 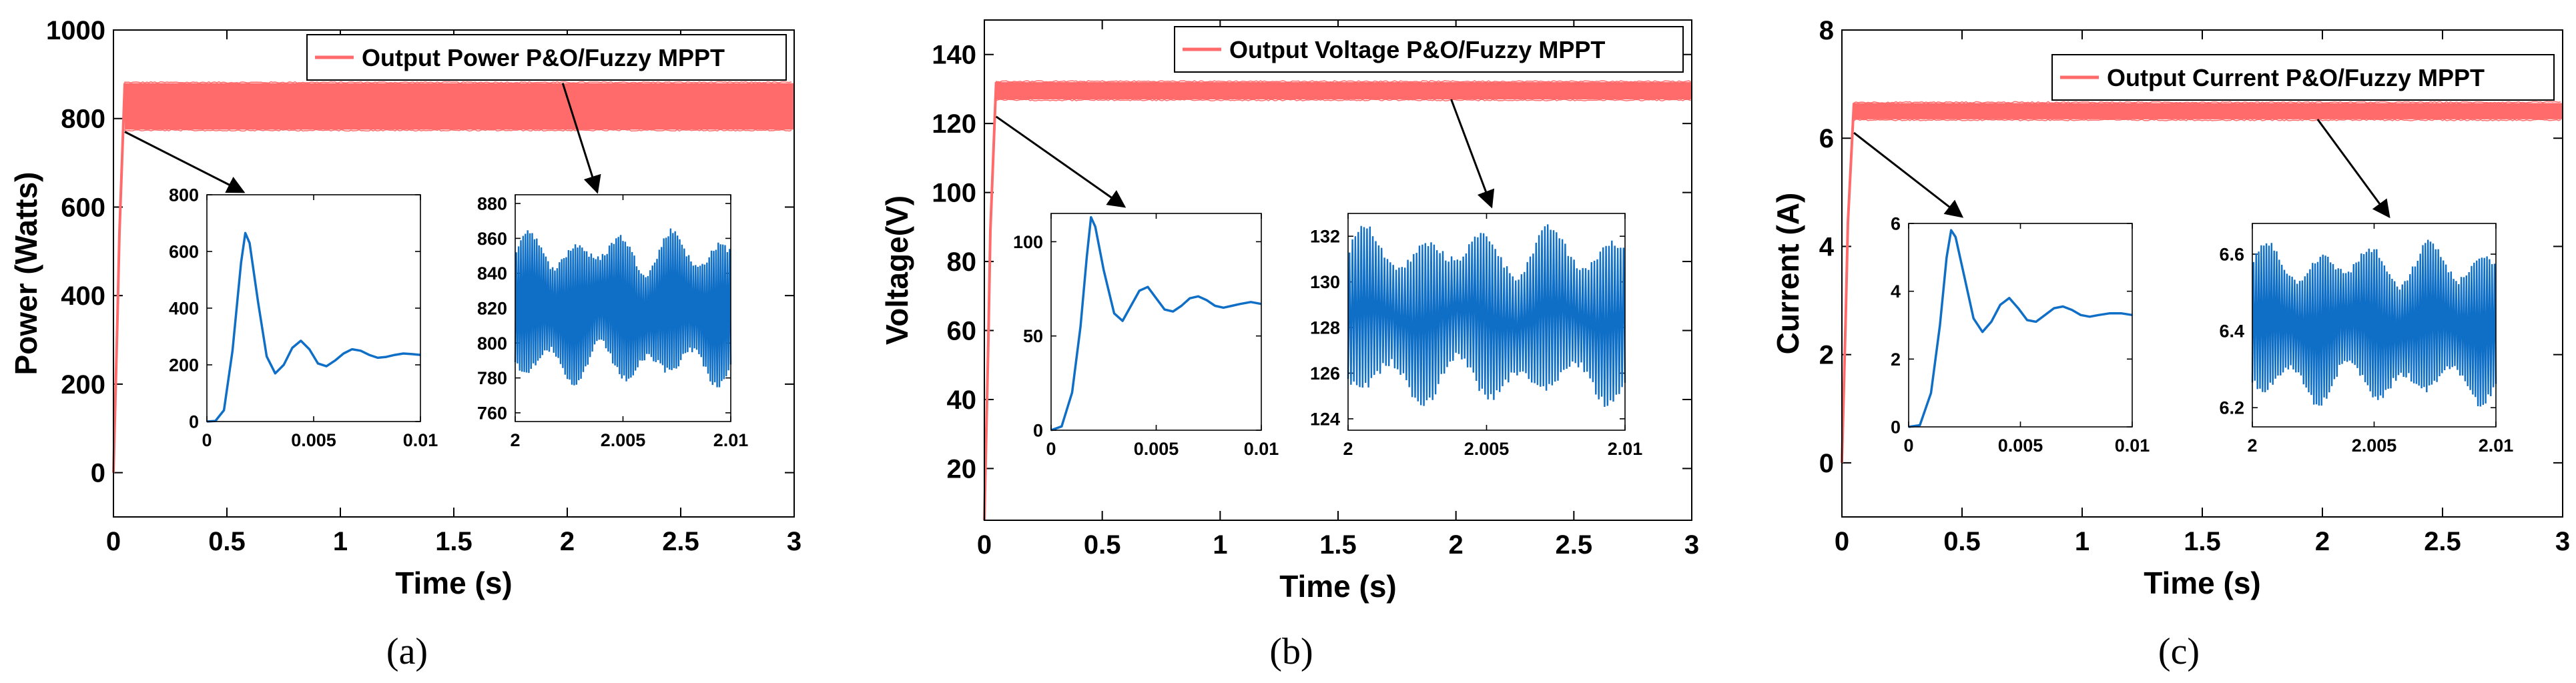 What do you see at coordinates (1343, 81) in the screenshot?
I see `series-band-top-edge` at bounding box center [1343, 81].